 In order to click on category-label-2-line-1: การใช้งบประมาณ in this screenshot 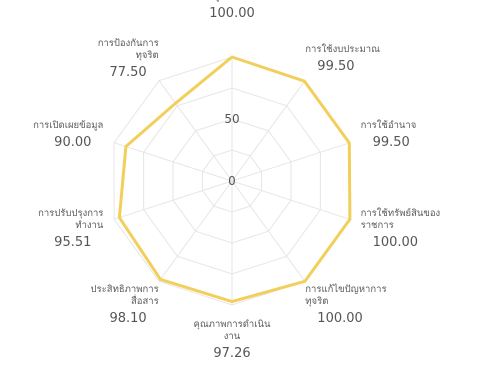, I will do `click(342, 49)`.